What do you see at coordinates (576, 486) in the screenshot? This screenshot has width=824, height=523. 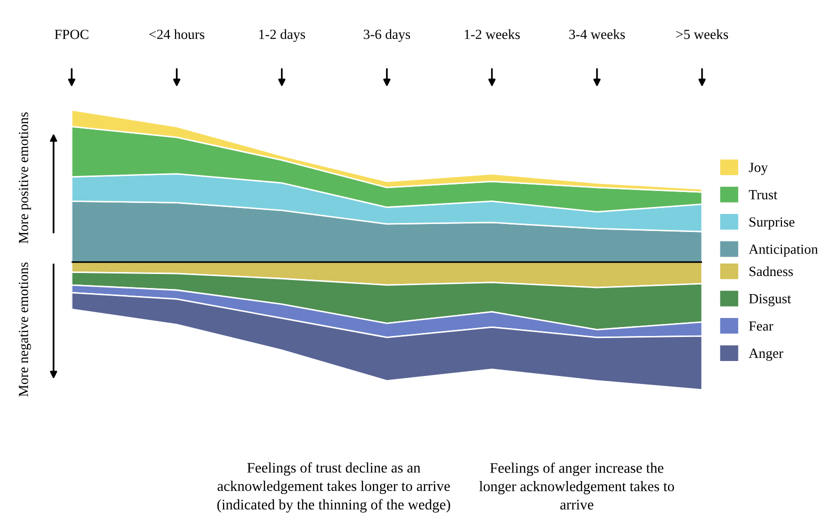 I see `text: Feelings of anger increase the longer acknowledgement takes to arrive` at bounding box center [576, 486].